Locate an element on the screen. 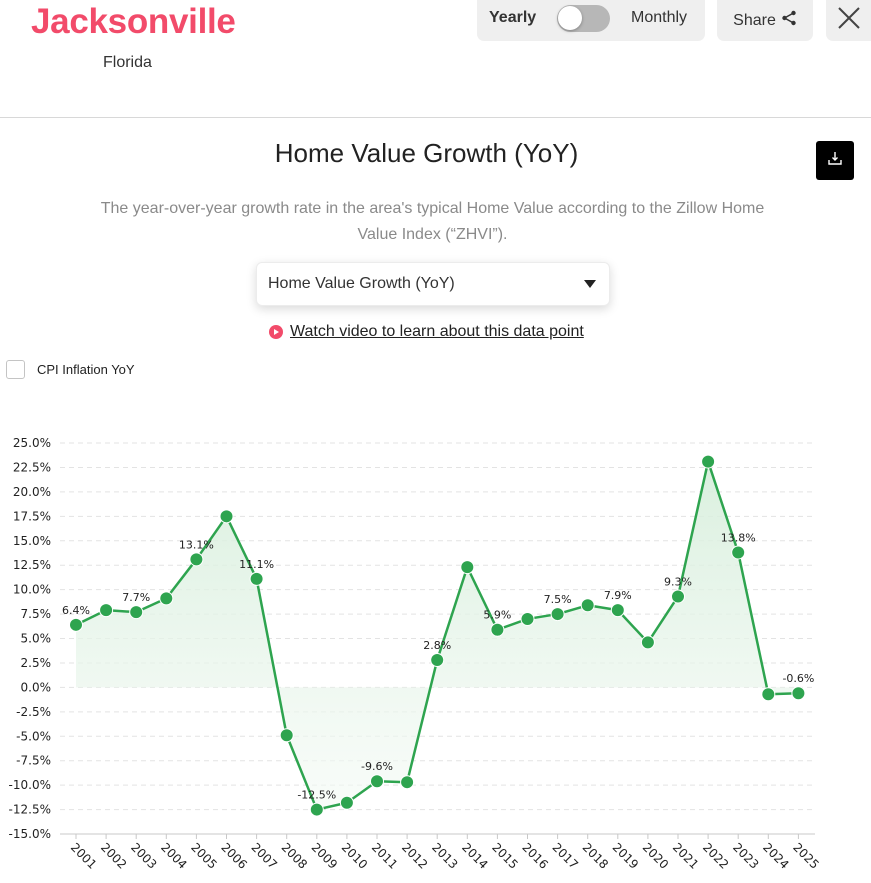  y-tick-label: 20.0% is located at coordinates (32, 492).